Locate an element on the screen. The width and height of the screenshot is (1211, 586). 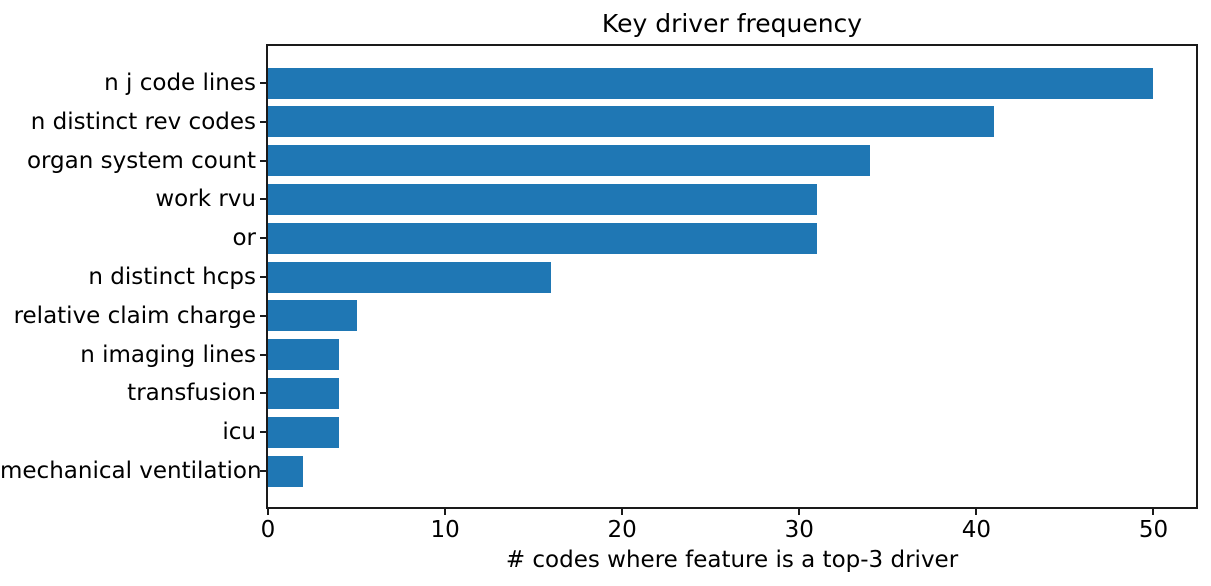
y-tick-label: n distinct rev codes is located at coordinates (143, 121).